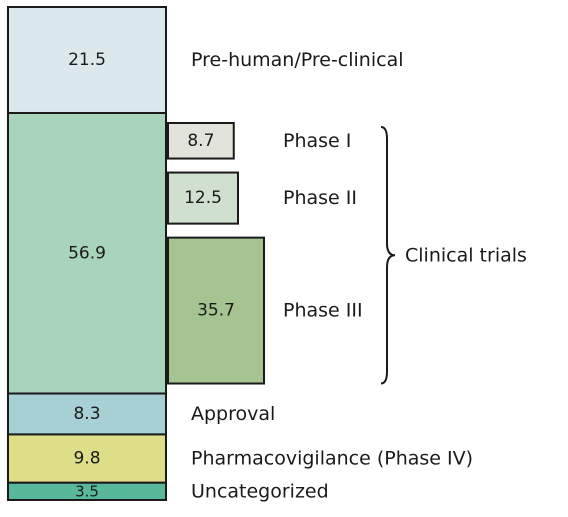  I want to click on sub-value-label-phase-ii: 12.5, so click(203, 198).